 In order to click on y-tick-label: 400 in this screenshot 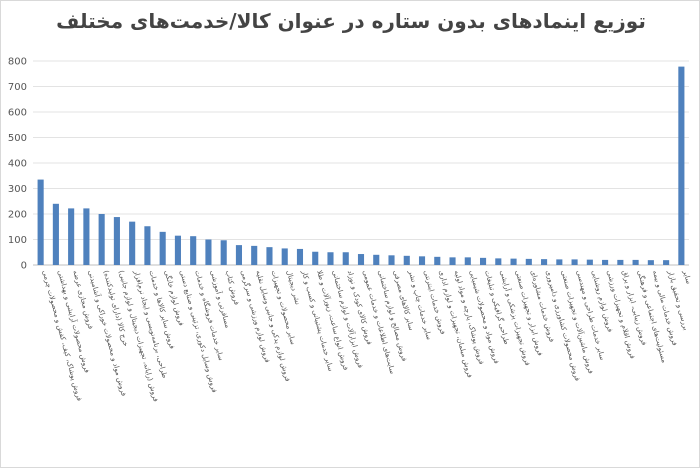, I will do `click(17, 164)`.